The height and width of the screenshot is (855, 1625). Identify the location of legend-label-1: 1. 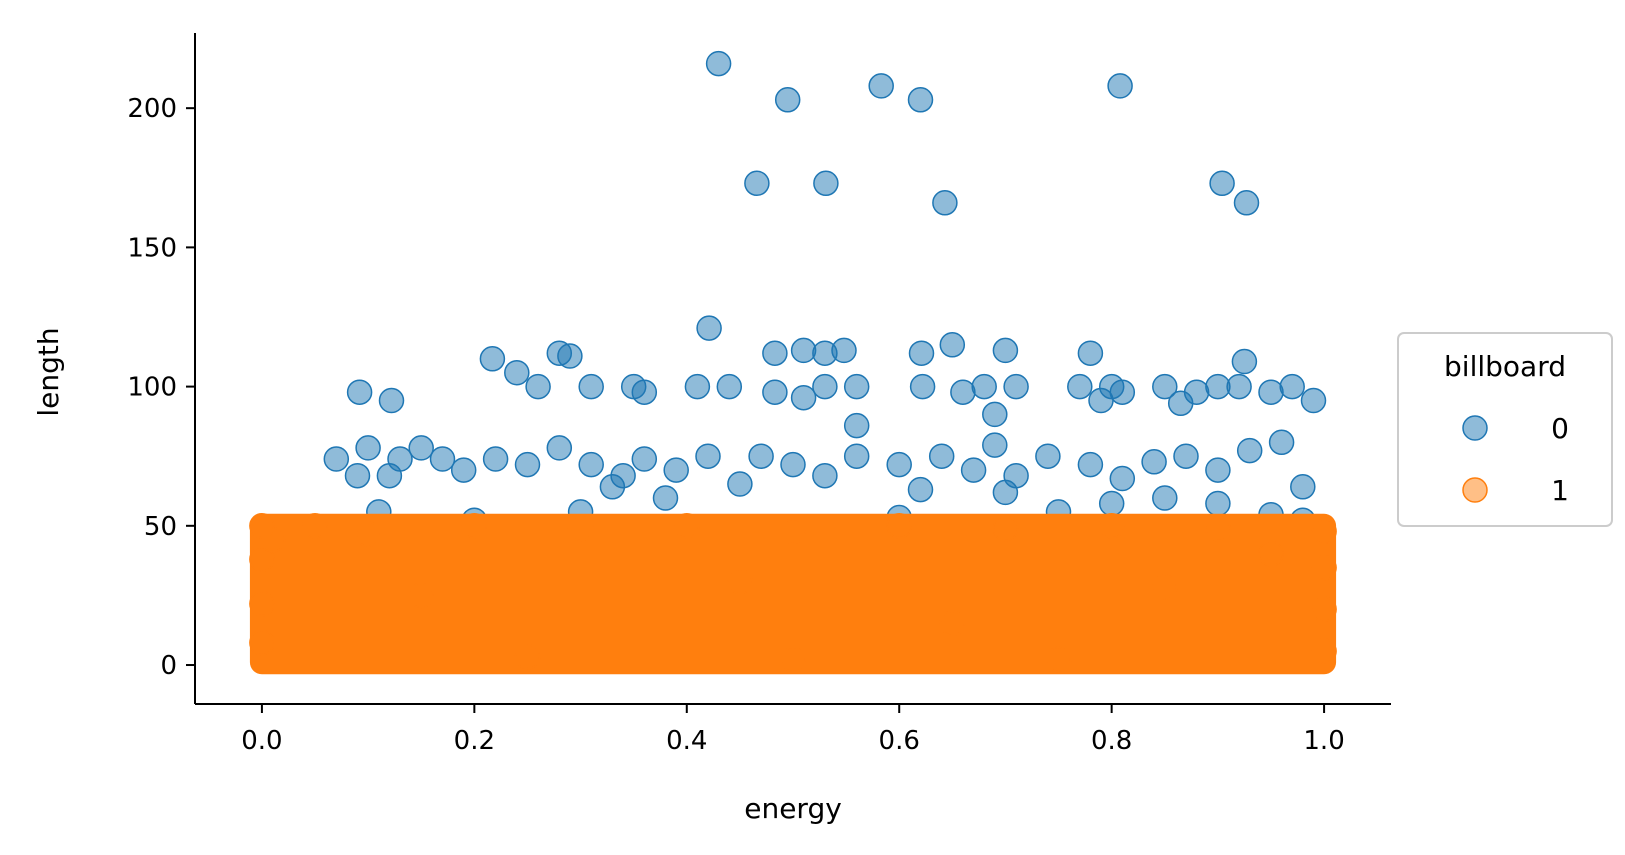
(1560, 490).